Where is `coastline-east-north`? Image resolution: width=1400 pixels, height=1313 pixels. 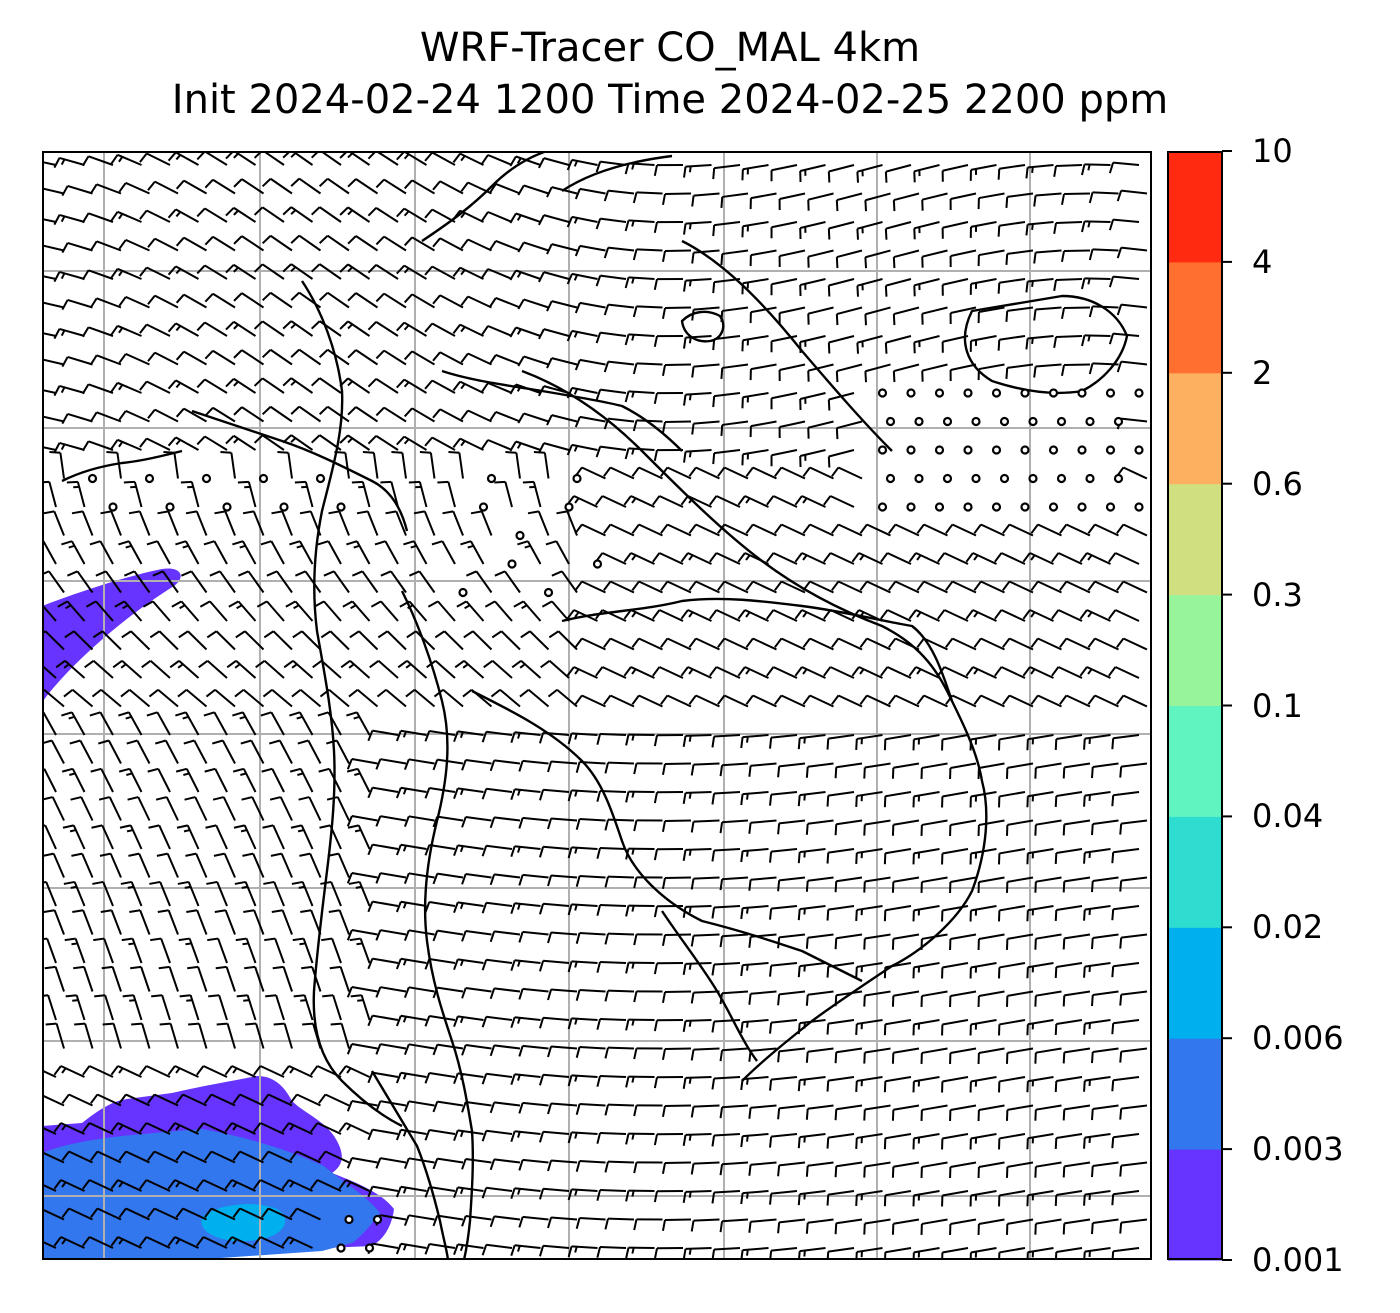
coastline-east-north is located at coordinates (657, 301).